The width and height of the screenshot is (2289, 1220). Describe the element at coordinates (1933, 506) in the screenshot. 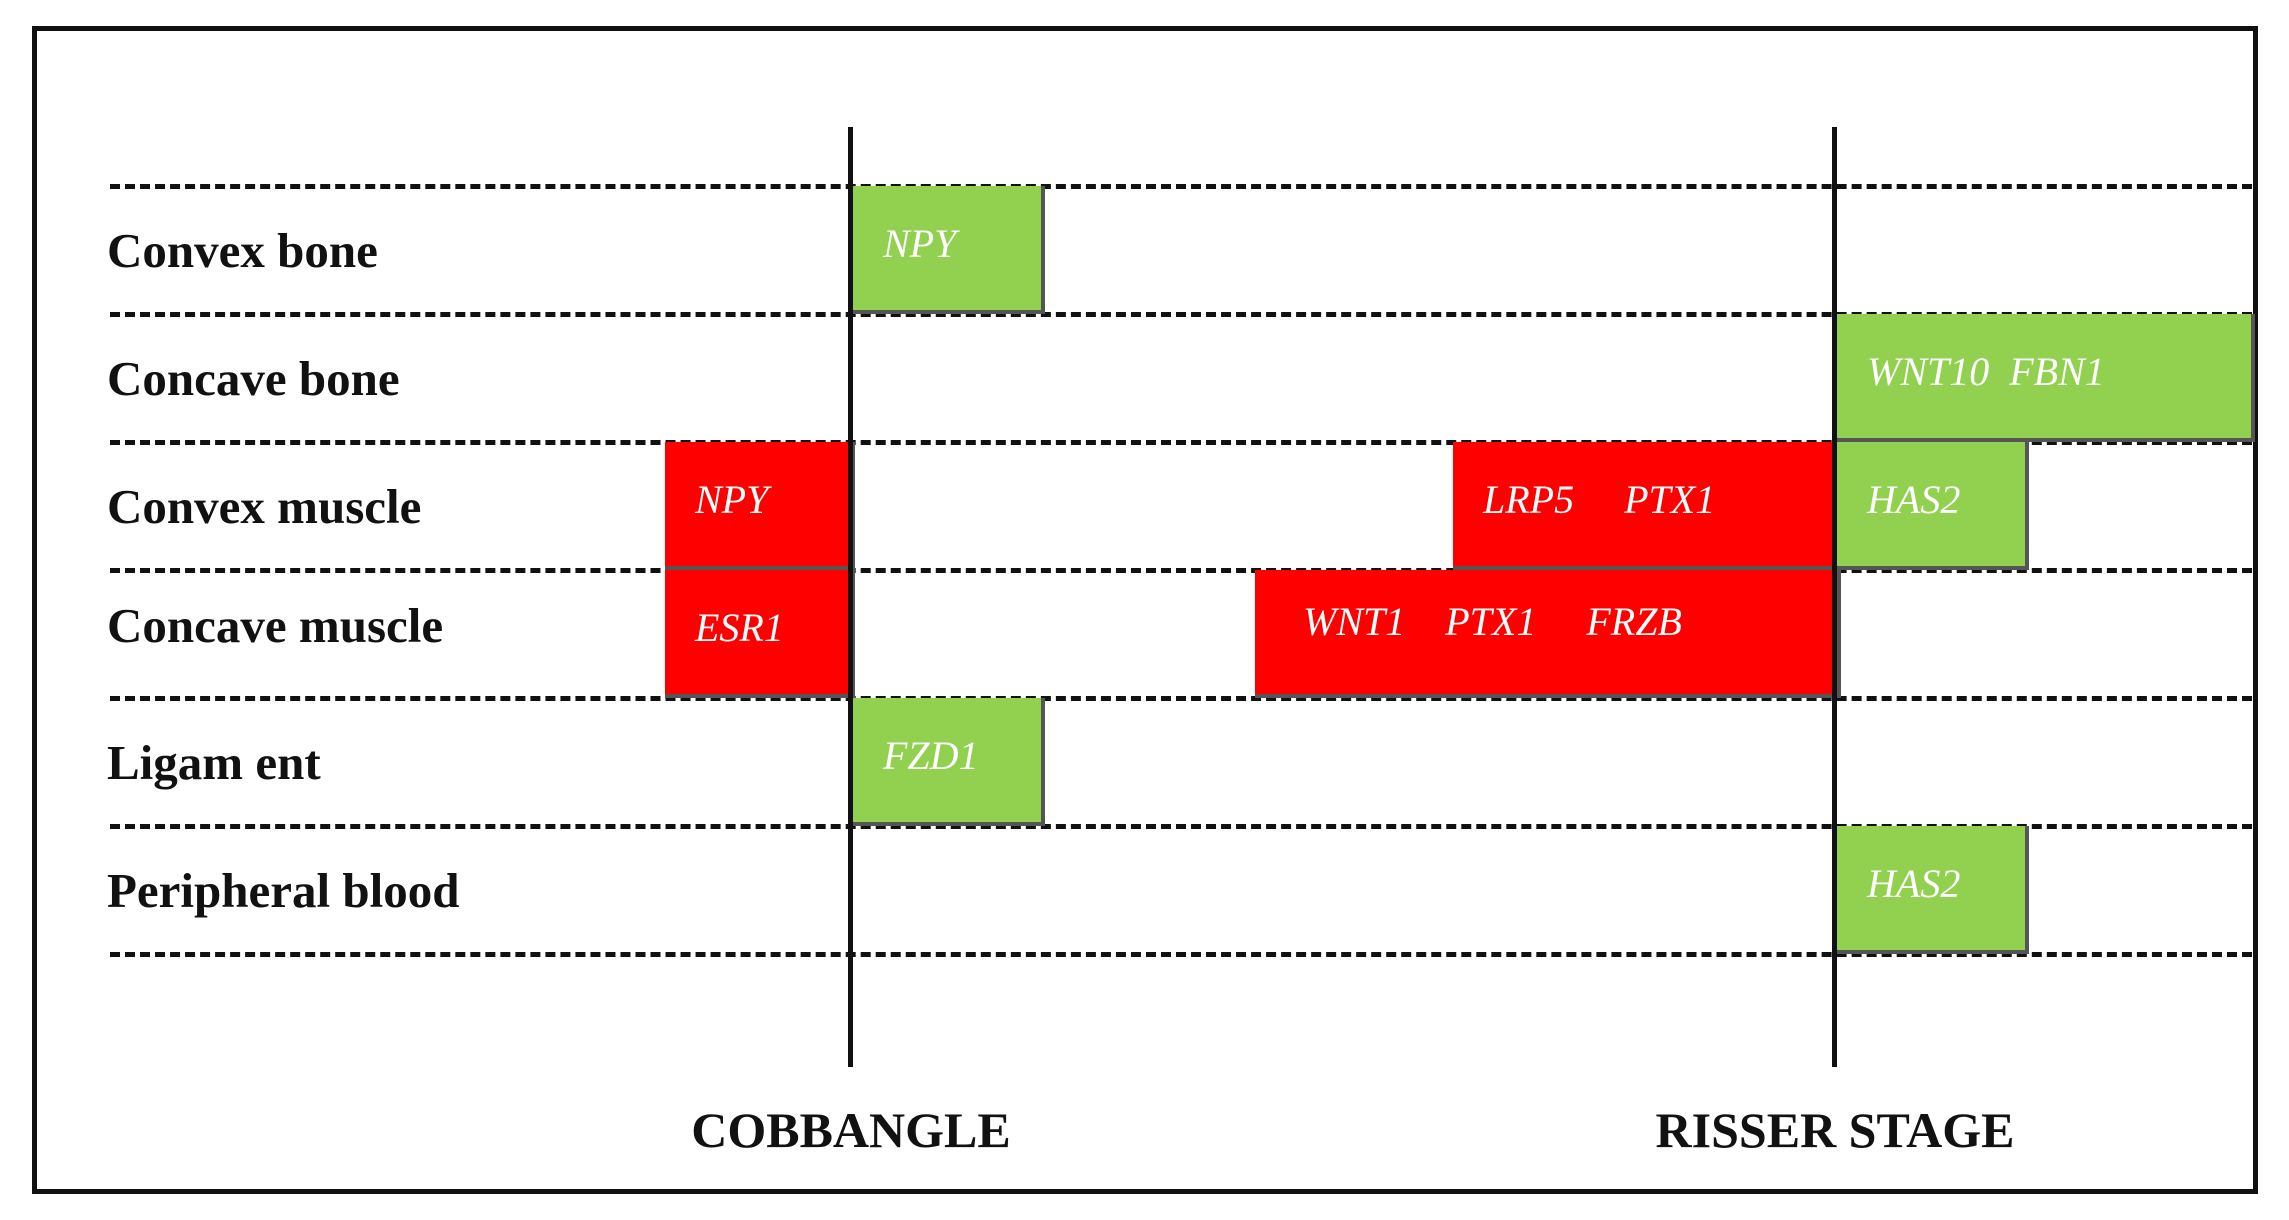

I see `gene-box-convex-muscle-has2: HAS2` at that location.